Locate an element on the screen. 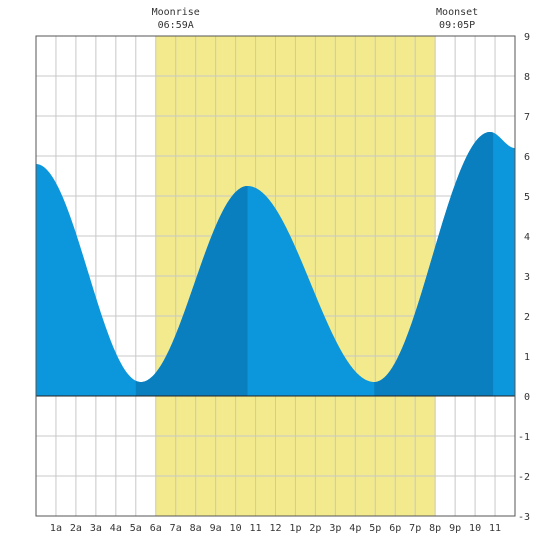 Image resolution: width=550 pixels, height=550 pixels. y-tick-label: 6 is located at coordinates (527, 157).